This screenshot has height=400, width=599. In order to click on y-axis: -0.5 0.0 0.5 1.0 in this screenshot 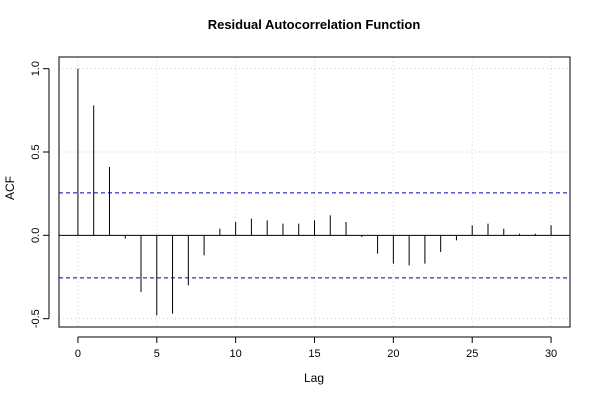, I will do `click(40, 194)`.